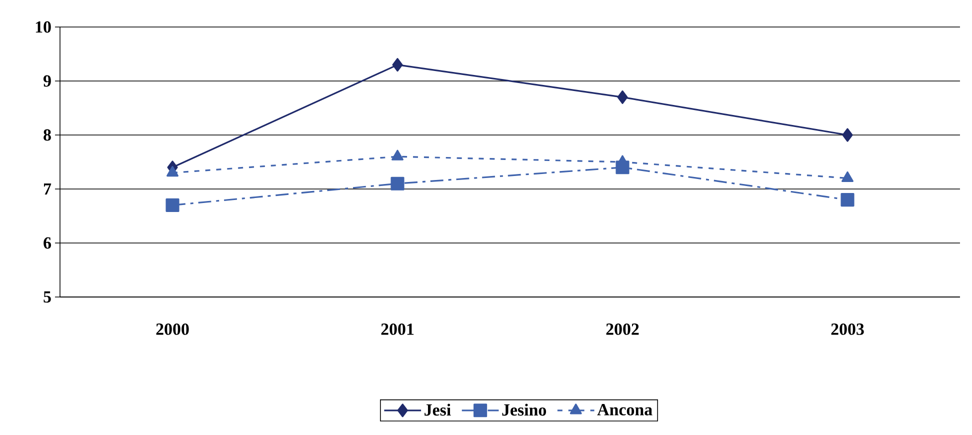 Image resolution: width=972 pixels, height=435 pixels. I want to click on y-tick-label: 8, so click(47, 135).